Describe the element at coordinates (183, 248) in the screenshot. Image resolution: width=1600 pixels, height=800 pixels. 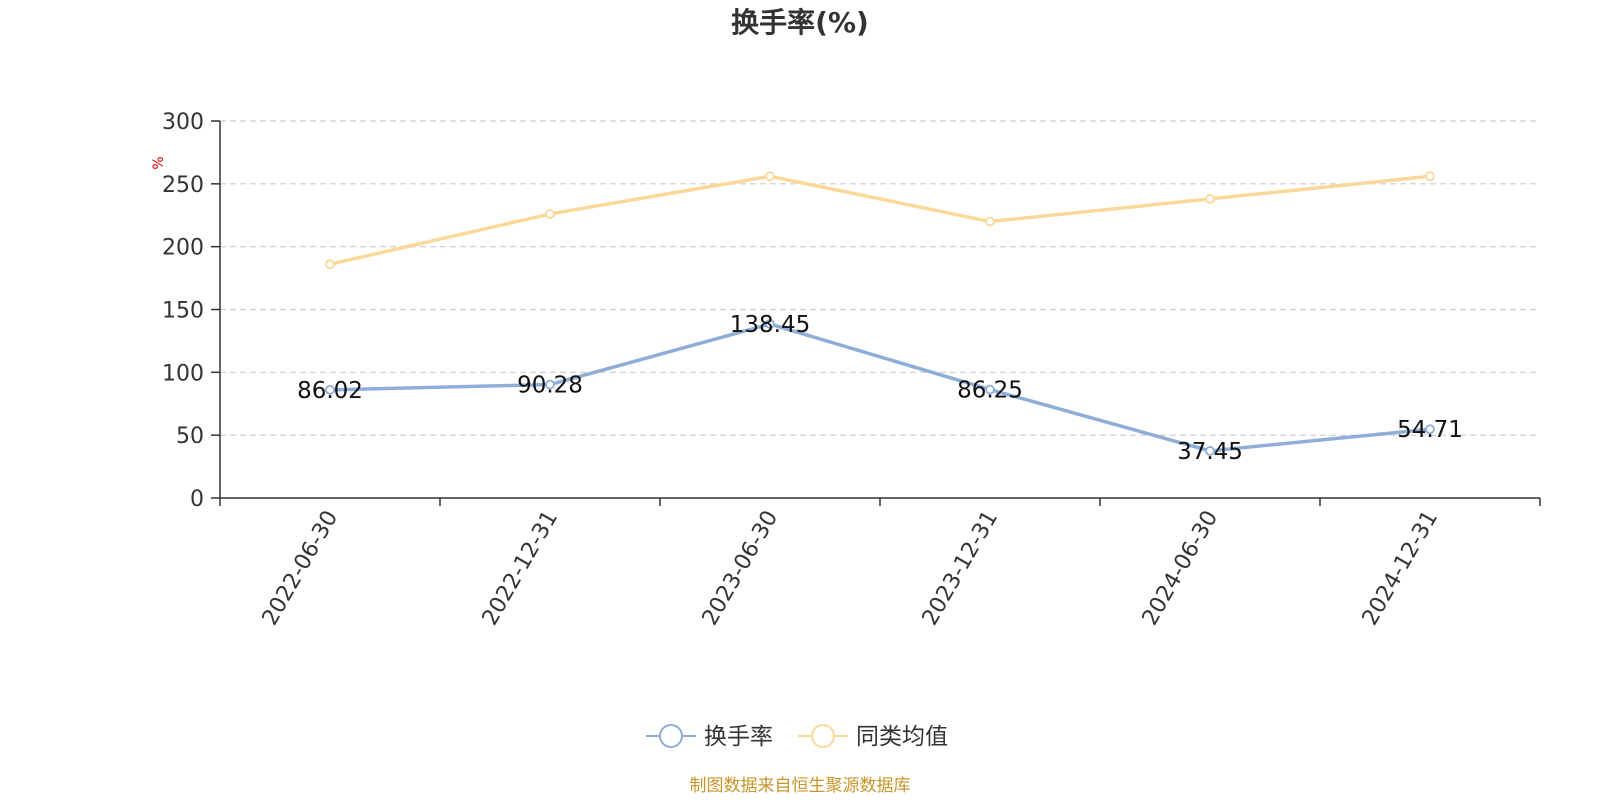
I see `y-tick-label: 200` at that location.